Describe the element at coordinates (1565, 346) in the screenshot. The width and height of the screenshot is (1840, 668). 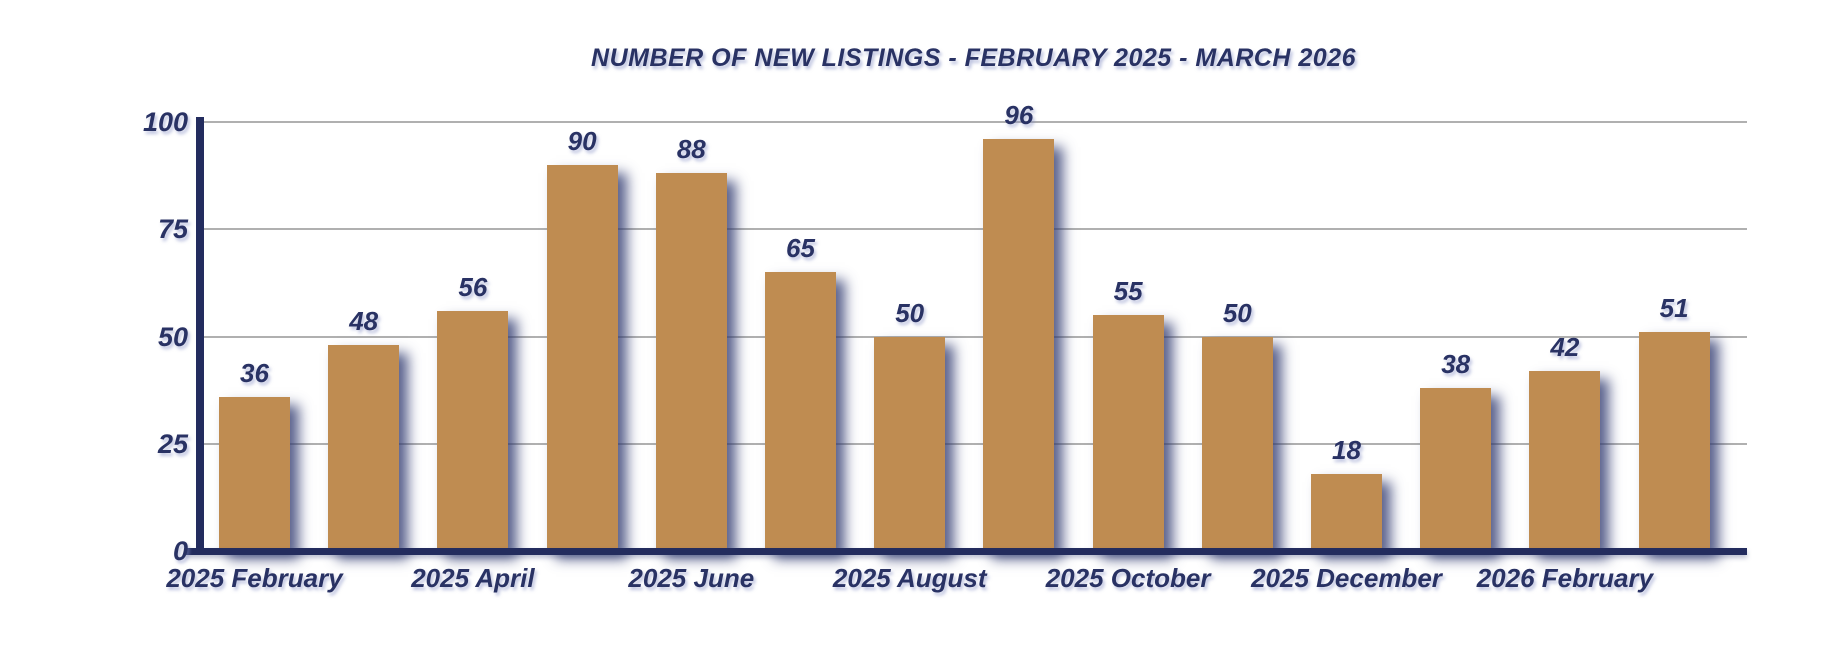
I see `bar-value-label: 42` at that location.